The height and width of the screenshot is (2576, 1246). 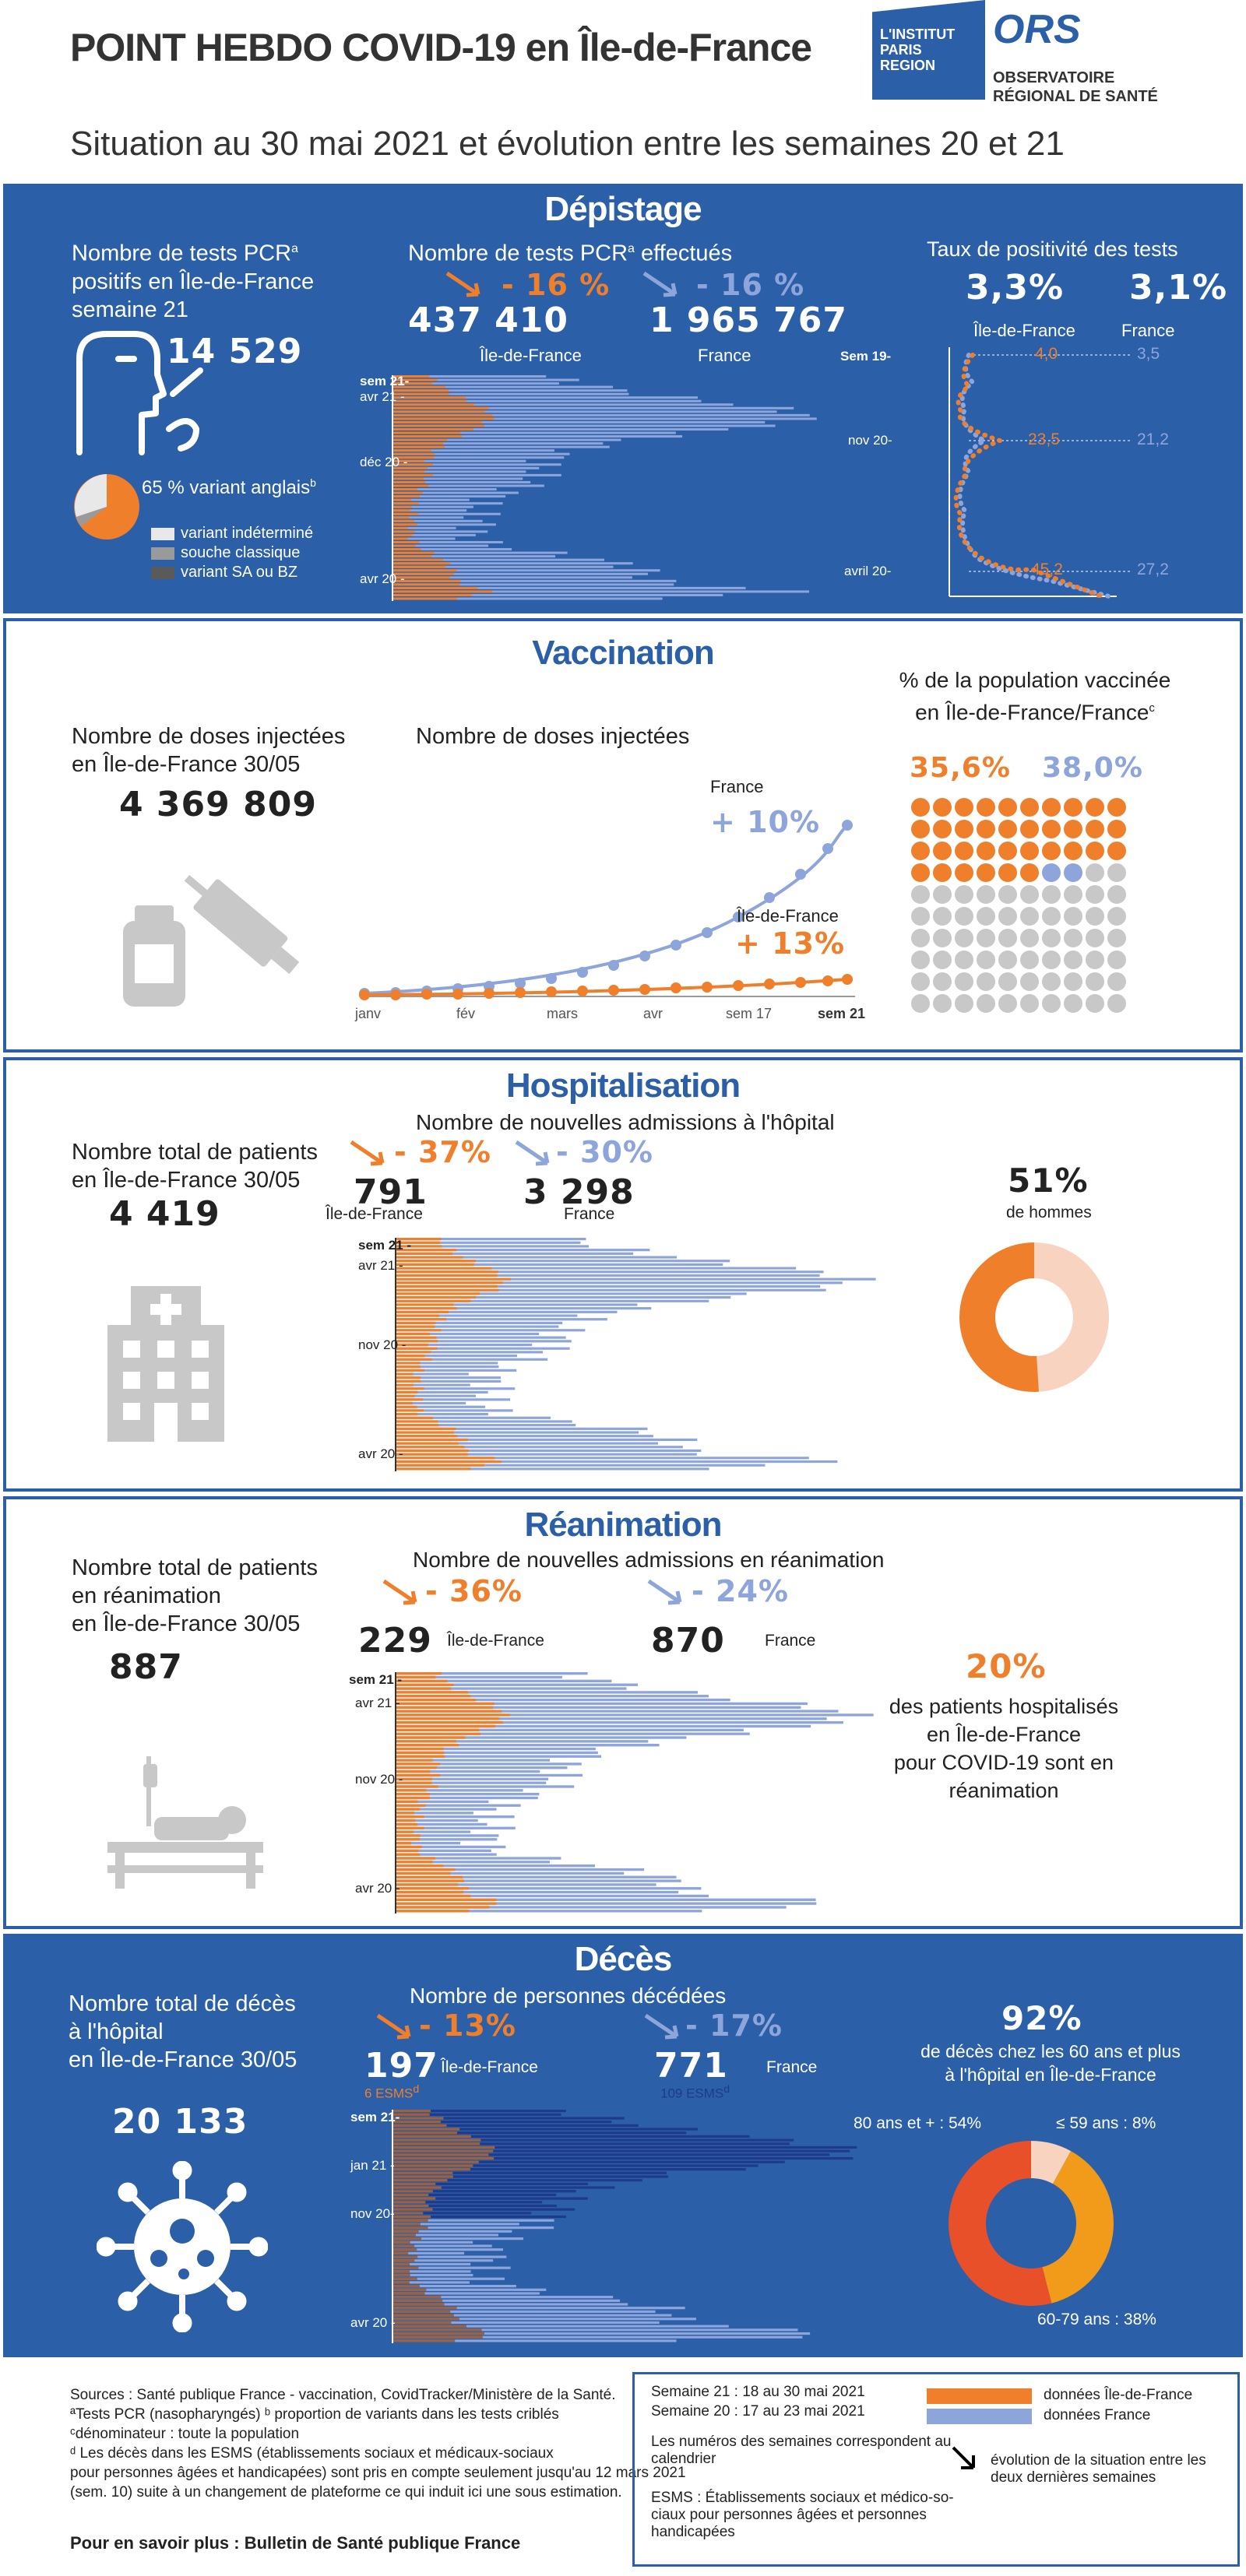 I want to click on section-title: Dépistage, so click(x=623, y=209).